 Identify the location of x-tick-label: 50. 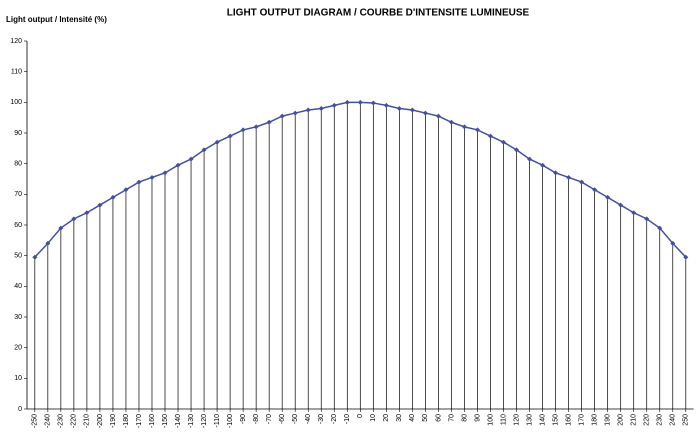
(425, 418).